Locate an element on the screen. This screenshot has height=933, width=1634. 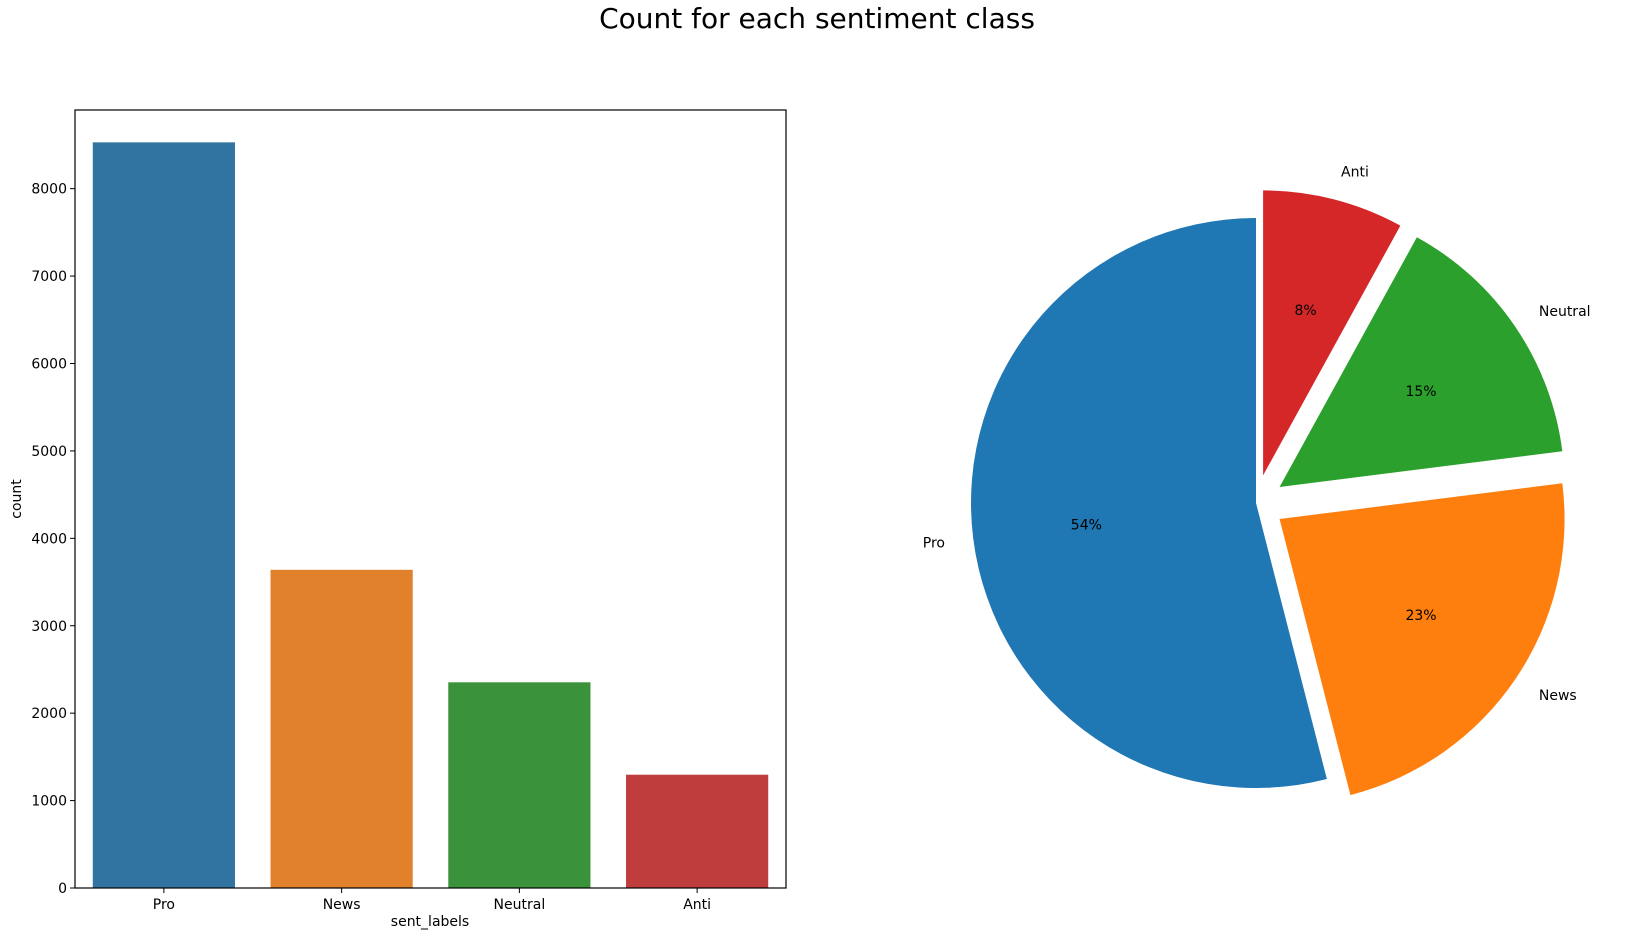
y-tick-label: 2000 is located at coordinates (49, 714).